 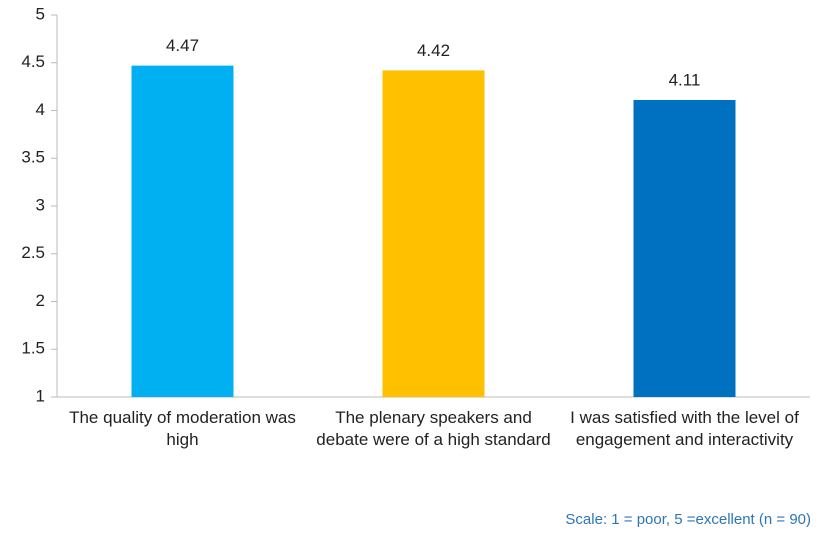 I want to click on y-tick-label: 3, so click(x=40, y=204).